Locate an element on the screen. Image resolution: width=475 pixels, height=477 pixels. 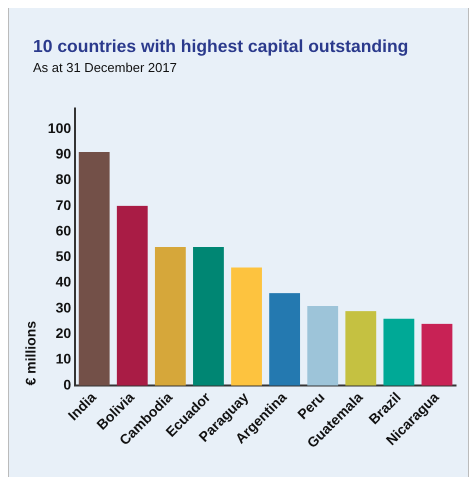
y-tick-label: 100 is located at coordinates (60, 128).